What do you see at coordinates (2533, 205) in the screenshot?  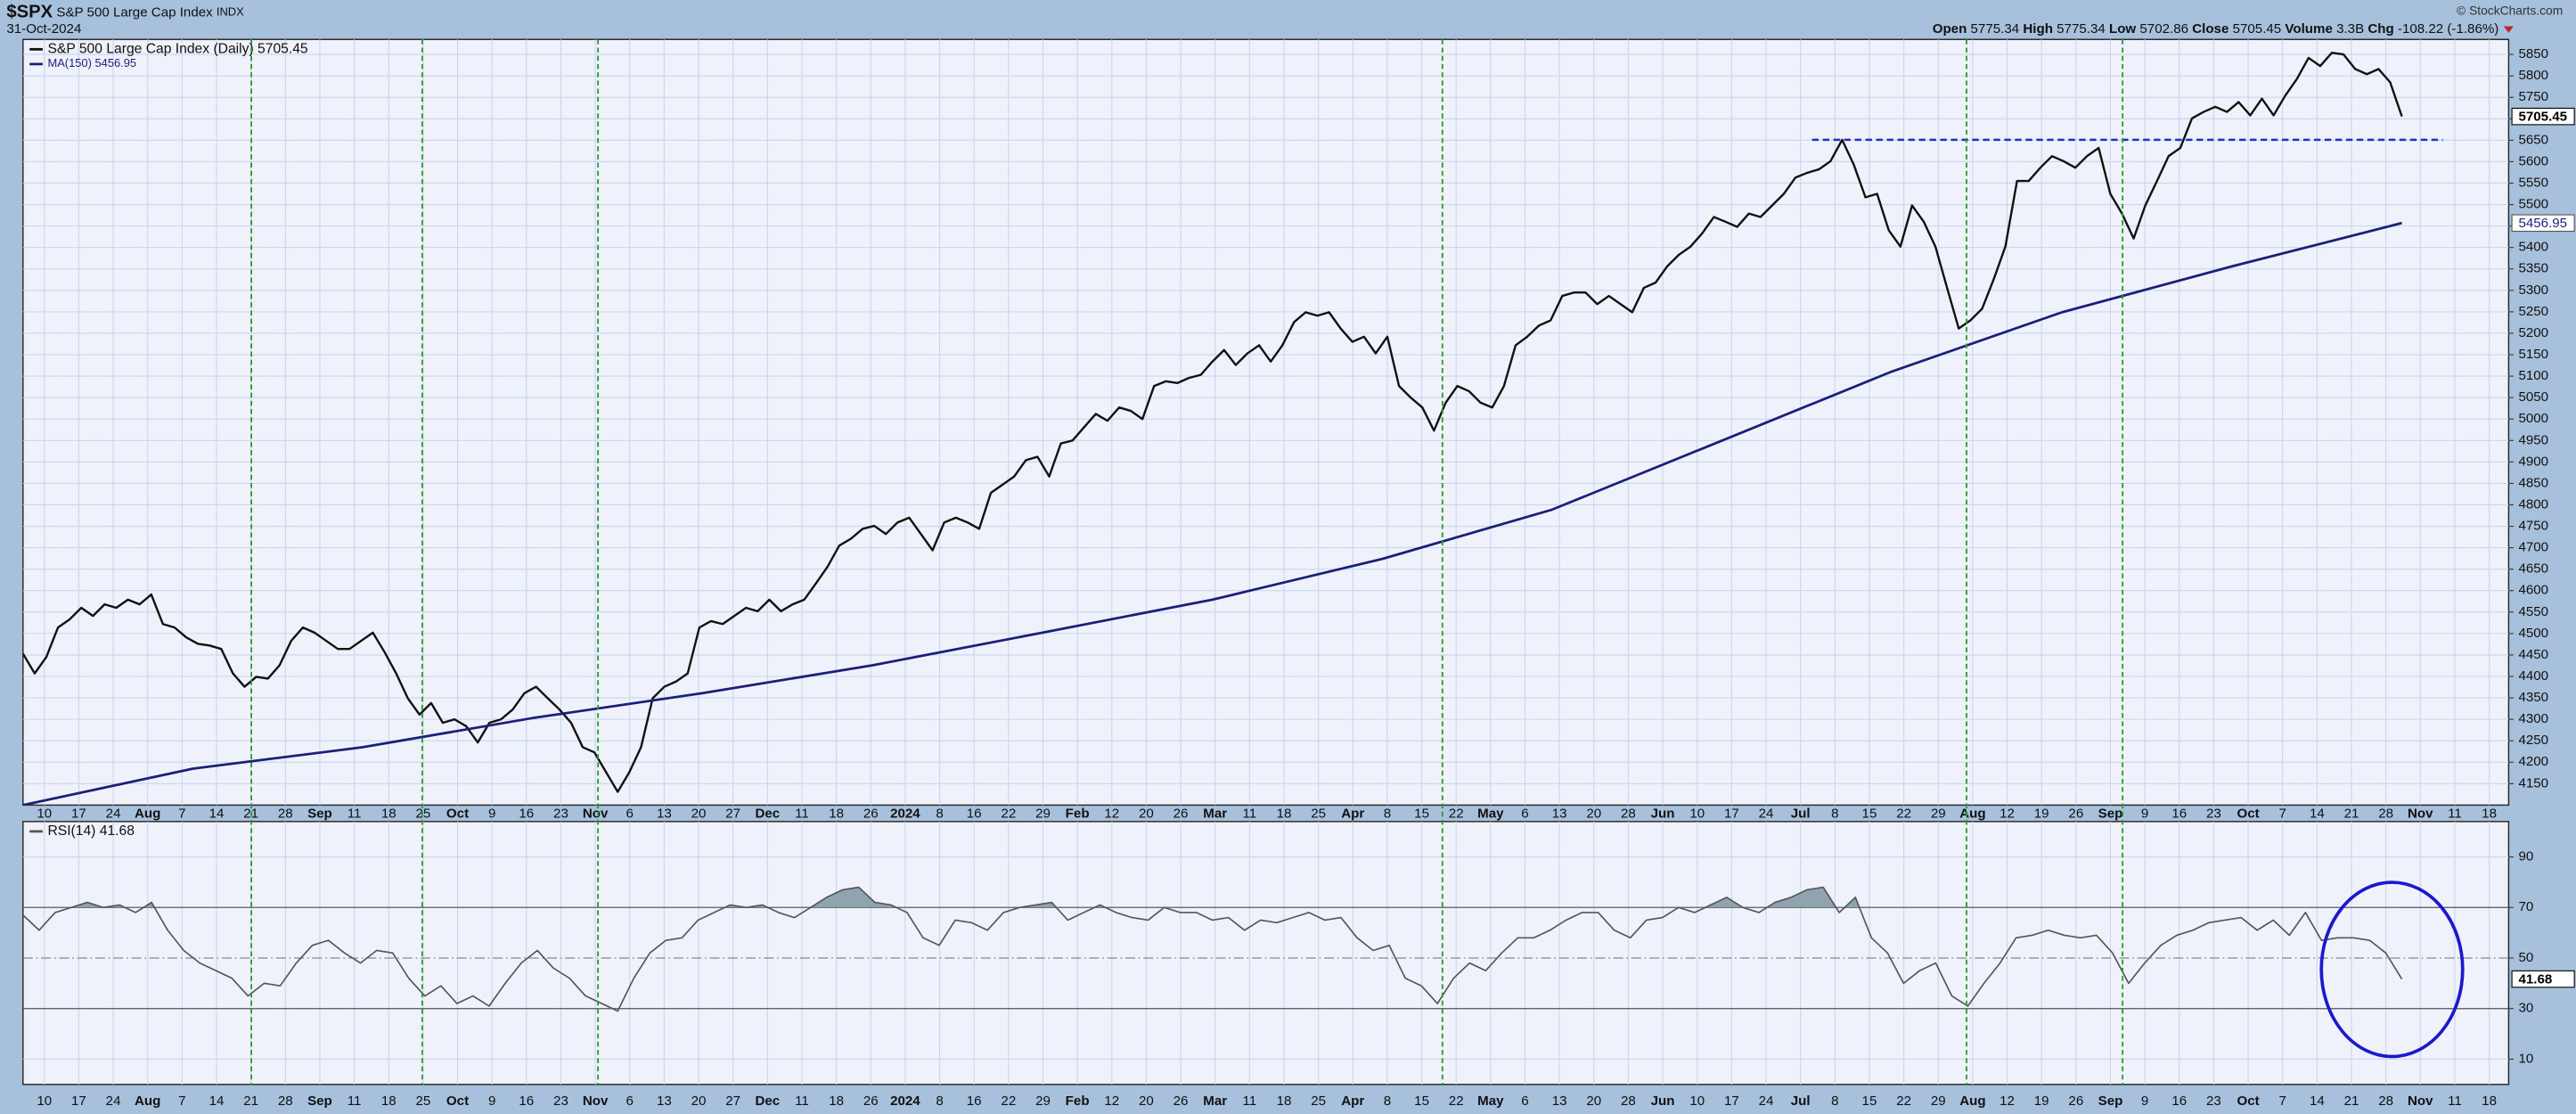 I see `y-tick-label: 5500` at bounding box center [2533, 205].